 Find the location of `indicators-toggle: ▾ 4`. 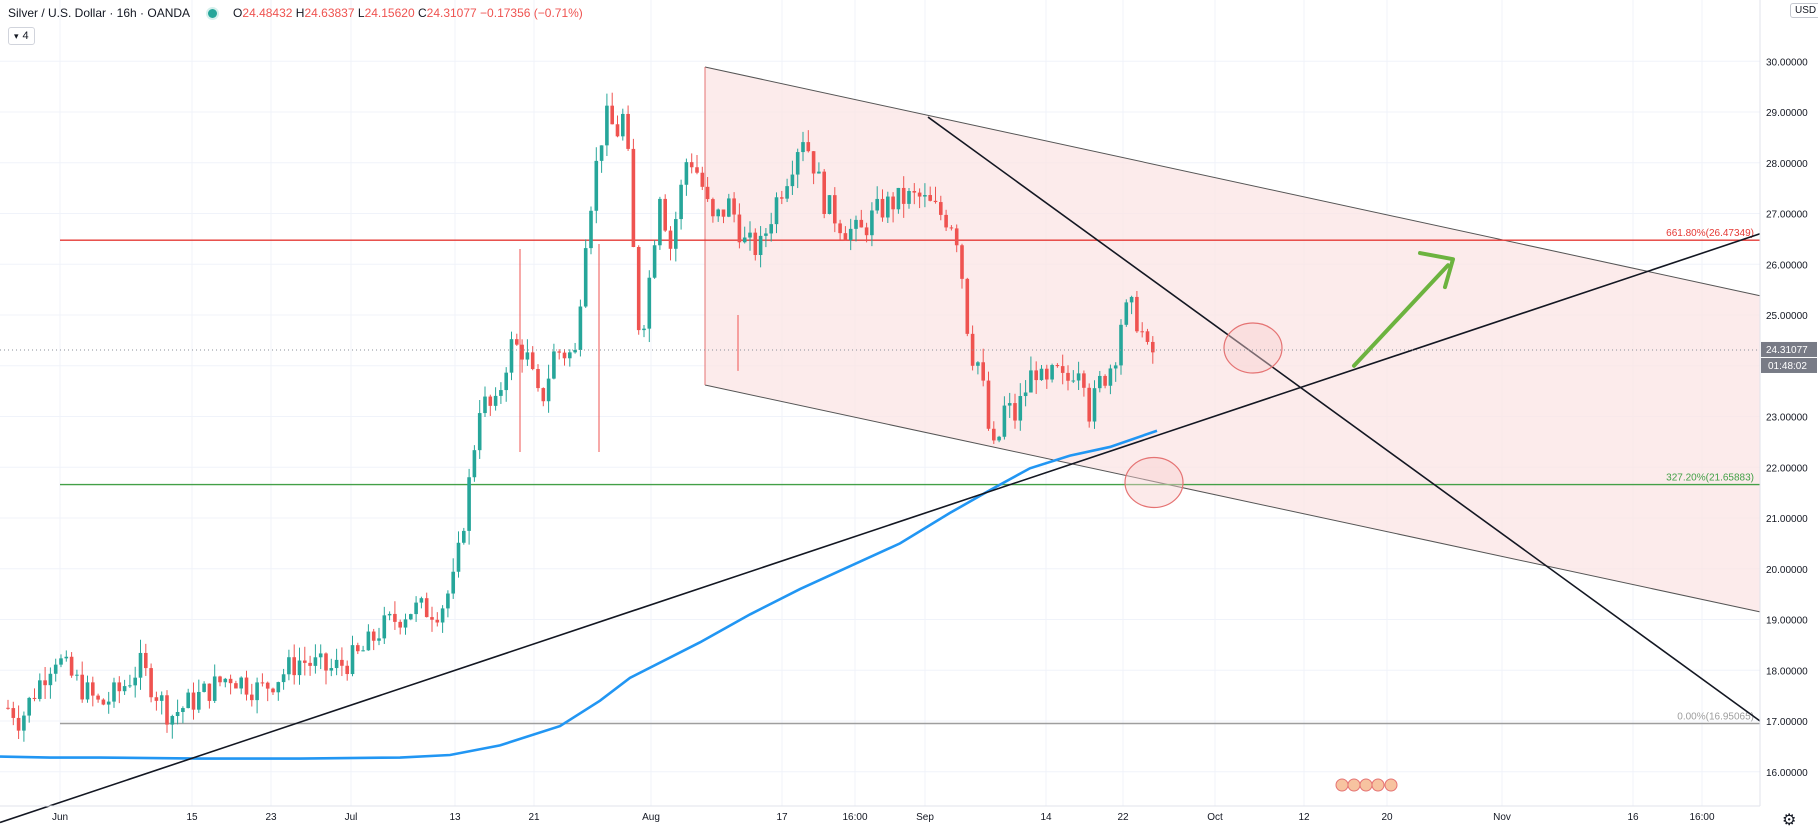

indicators-toggle: ▾ 4 is located at coordinates (21, 36).